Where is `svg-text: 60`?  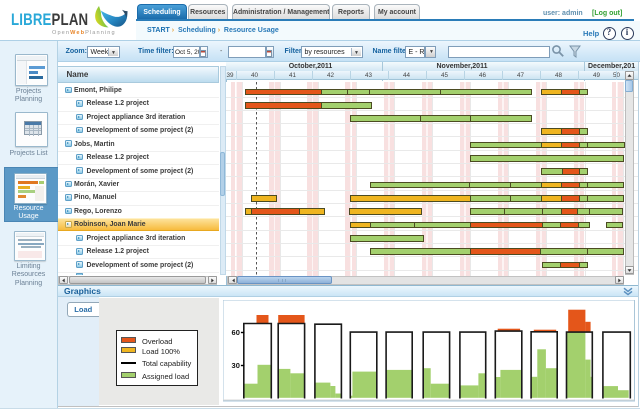
svg-text: 60 is located at coordinates (235, 332).